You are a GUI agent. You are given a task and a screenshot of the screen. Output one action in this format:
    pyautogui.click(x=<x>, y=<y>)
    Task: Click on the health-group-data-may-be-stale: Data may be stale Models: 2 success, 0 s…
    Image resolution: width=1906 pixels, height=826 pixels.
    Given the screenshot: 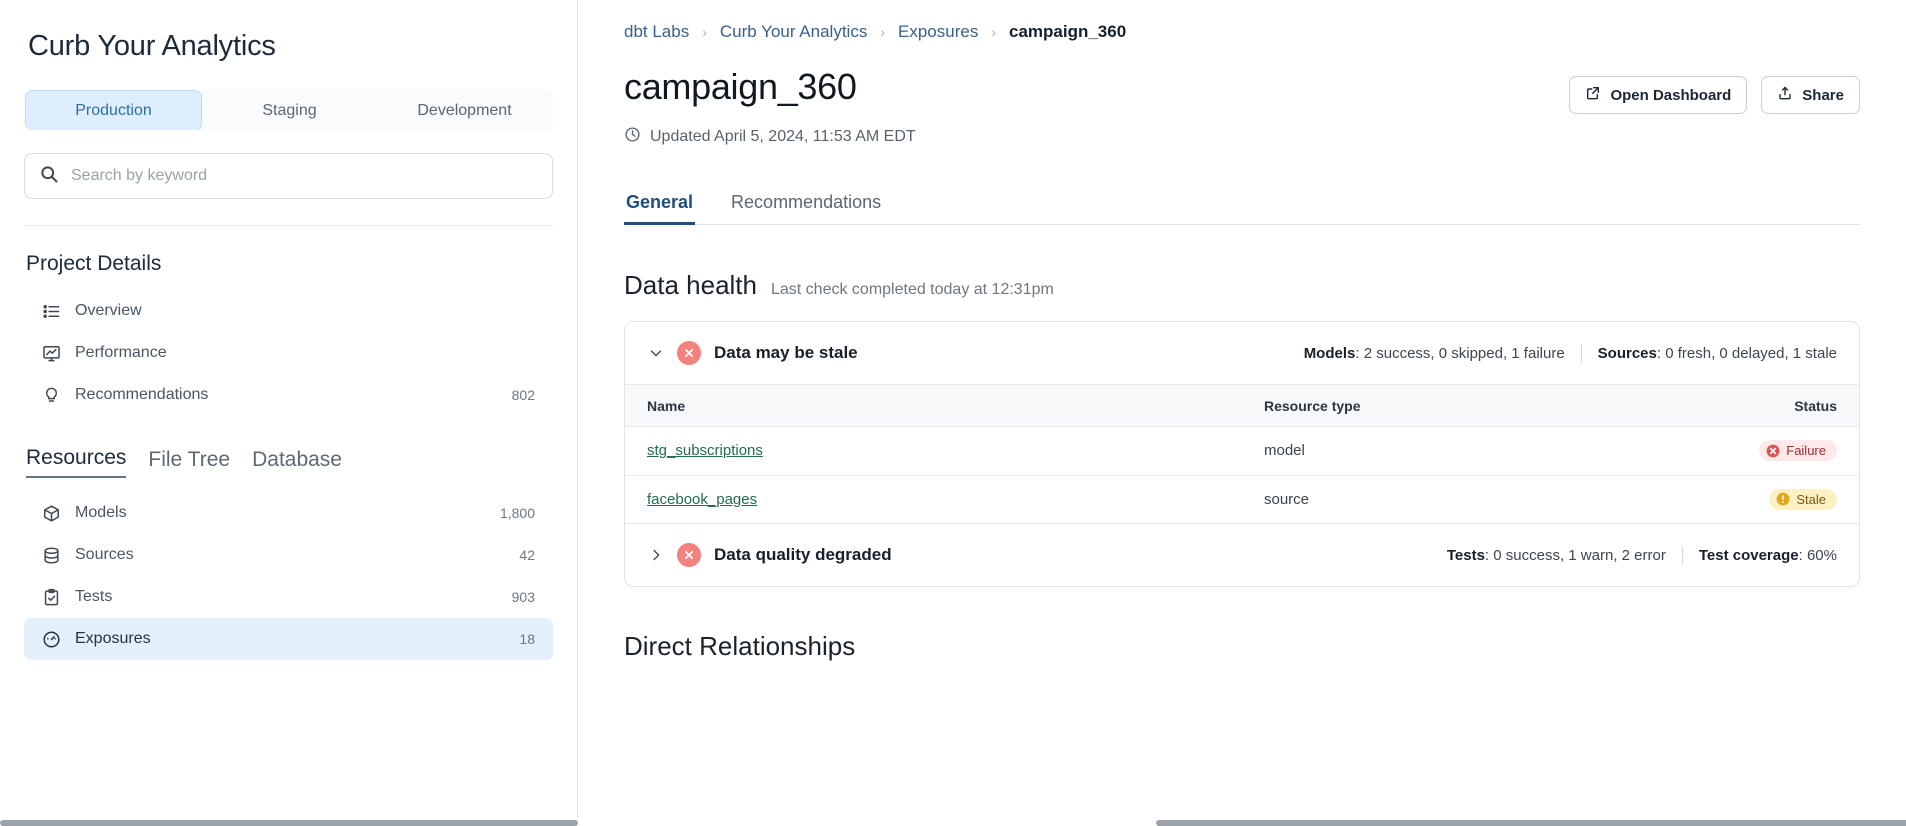 What is the action you would take?
    pyautogui.click(x=1242, y=353)
    